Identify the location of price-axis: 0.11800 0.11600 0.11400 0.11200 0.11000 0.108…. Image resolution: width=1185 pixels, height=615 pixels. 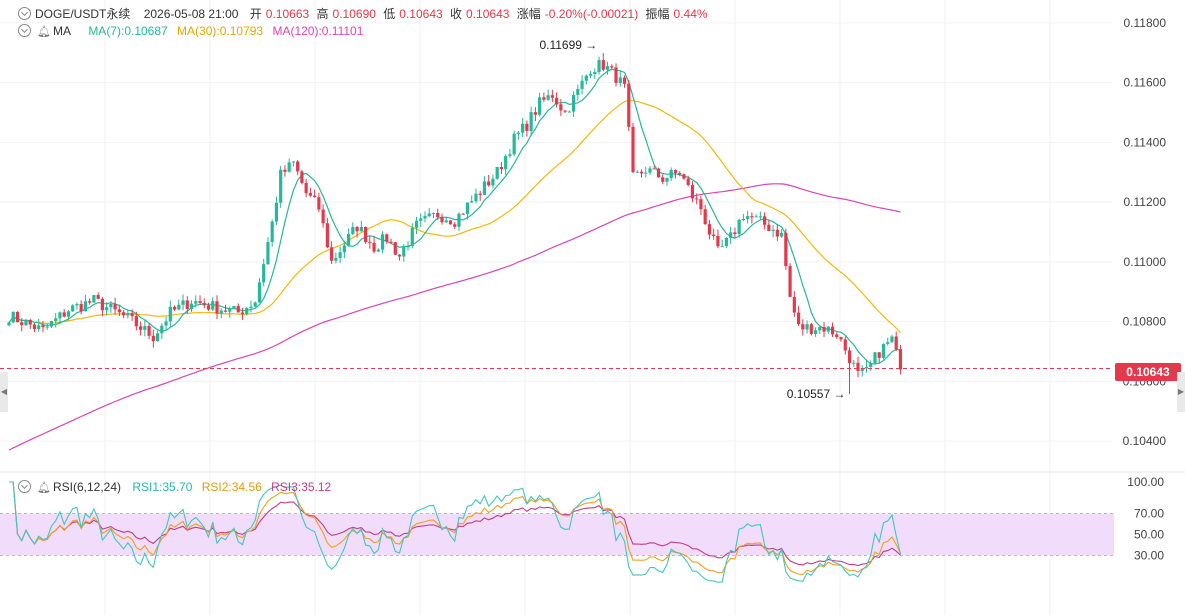
(1145, 289).